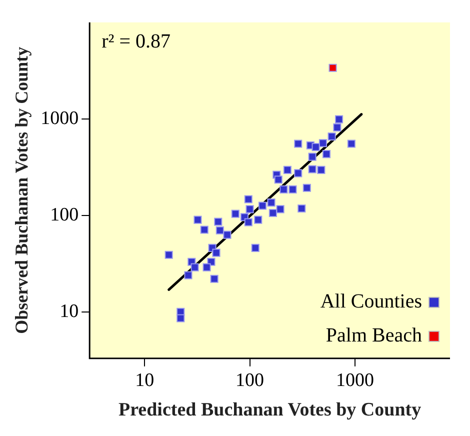 The image size is (470, 436). What do you see at coordinates (64, 215) in the screenshot?
I see `y-tick-label: 100` at bounding box center [64, 215].